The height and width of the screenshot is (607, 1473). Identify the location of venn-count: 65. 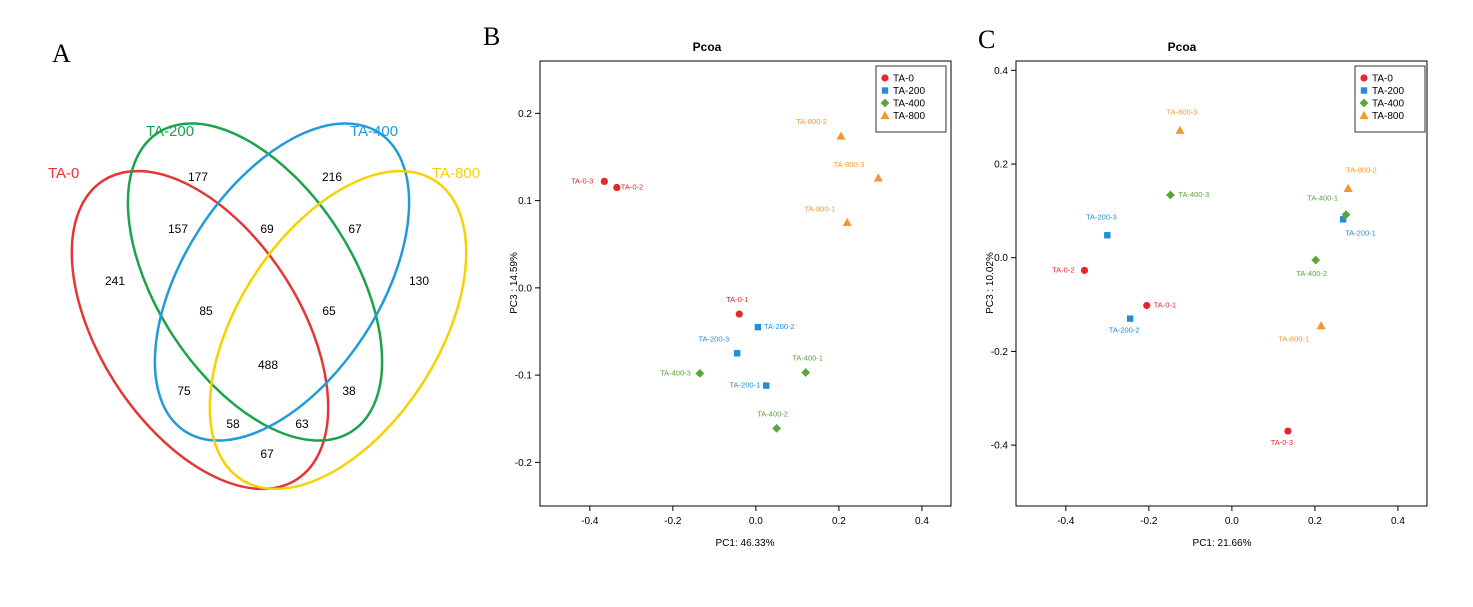
(329, 311).